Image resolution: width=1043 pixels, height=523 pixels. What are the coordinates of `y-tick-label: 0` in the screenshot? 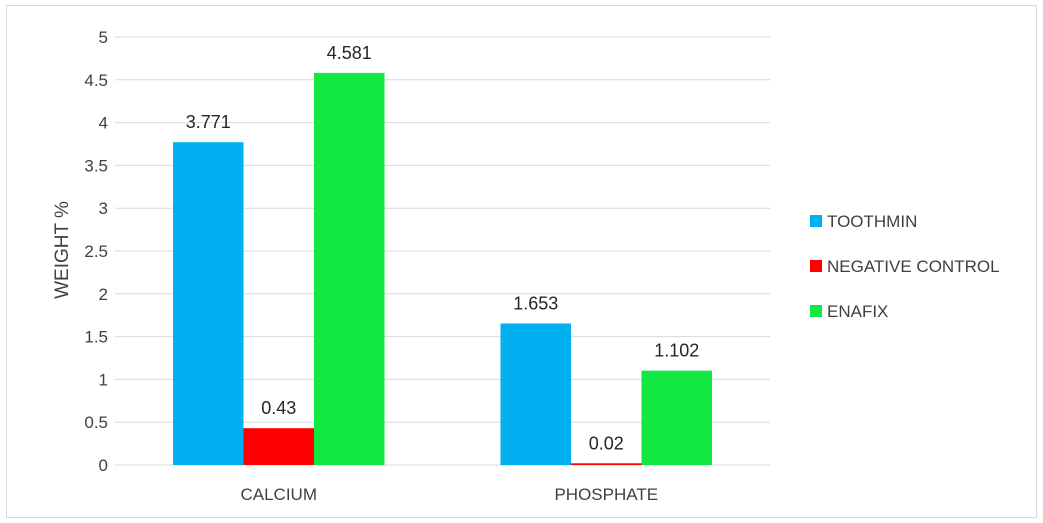 It's located at (103, 465).